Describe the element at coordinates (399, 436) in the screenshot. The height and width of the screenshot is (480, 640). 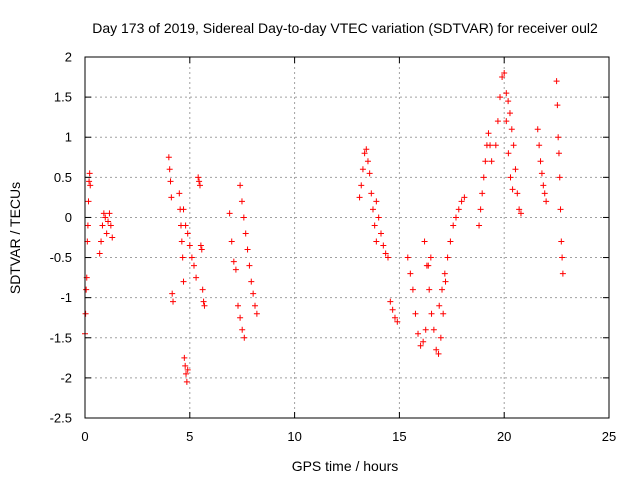
I see `x-tick-label: 15` at that location.